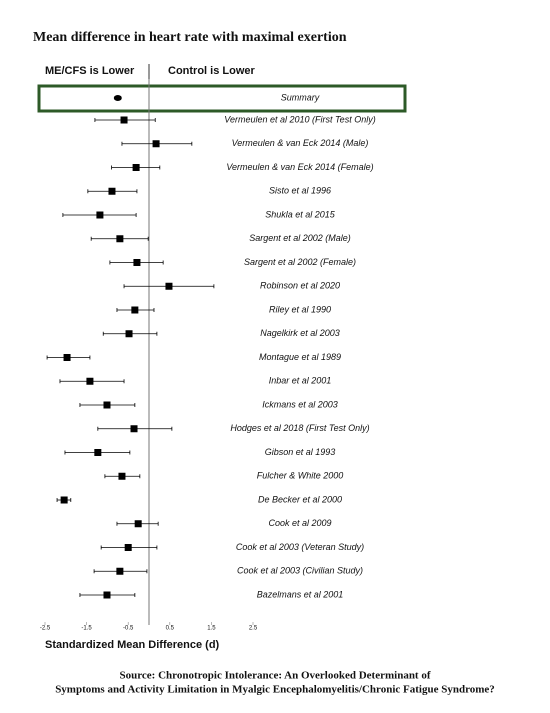 The width and height of the screenshot is (550, 713). I want to click on study-label: Gibson et al 1993, so click(300, 452).